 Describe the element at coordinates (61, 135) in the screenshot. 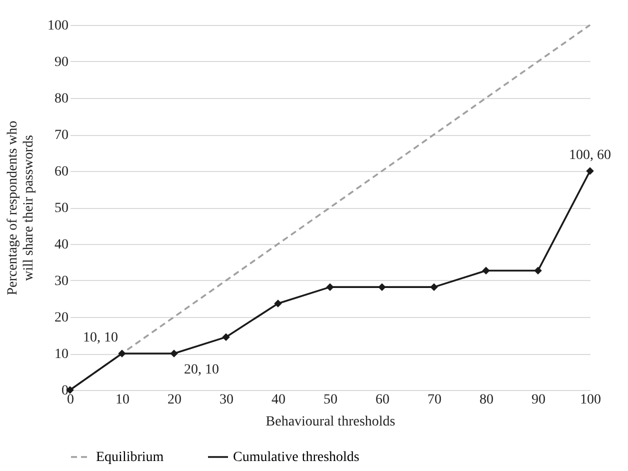

I see `y-tick-label: 70` at that location.